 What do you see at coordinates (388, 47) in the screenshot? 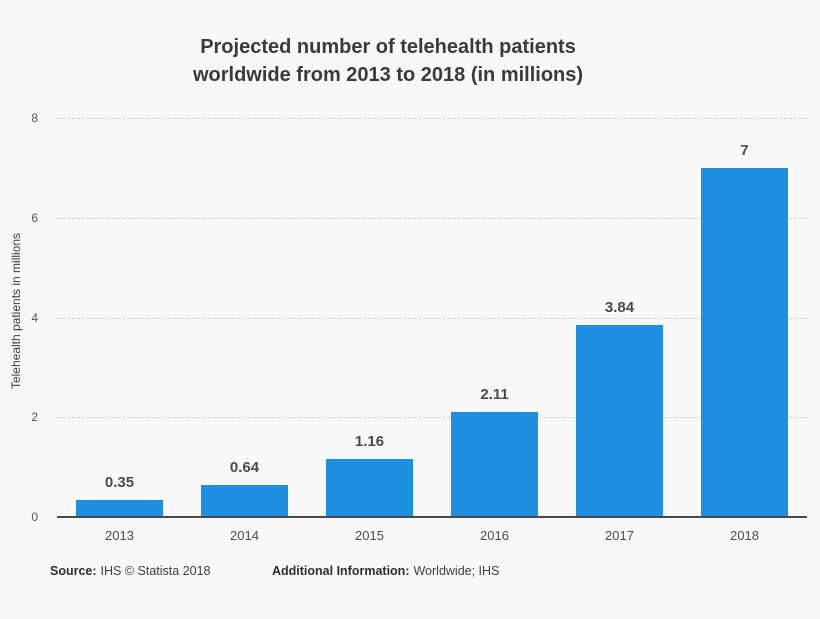
I see `chart-title-line1: Projected number of telehealth patients` at bounding box center [388, 47].